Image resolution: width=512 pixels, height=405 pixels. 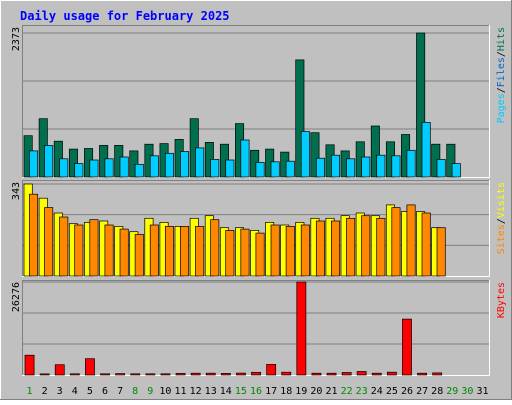 I want to click on day-label-17: 17, so click(x=271, y=391).